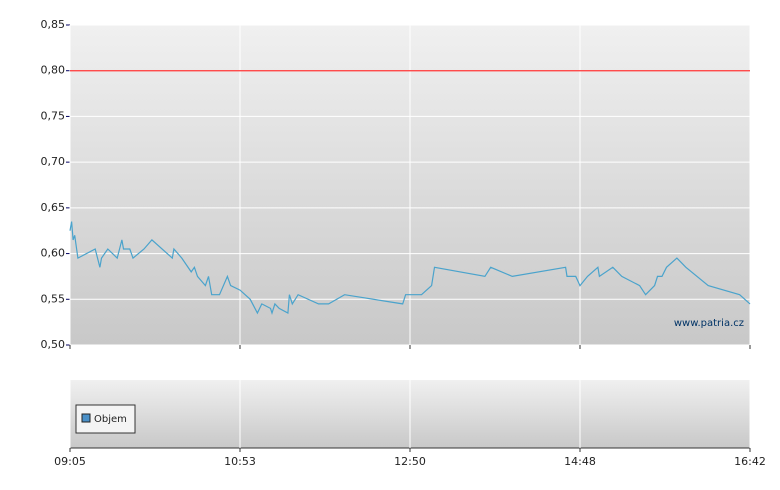 The width and height of the screenshot is (780, 490). What do you see at coordinates (53, 161) in the screenshot?
I see `y-tick-label: 0,70` at bounding box center [53, 161].